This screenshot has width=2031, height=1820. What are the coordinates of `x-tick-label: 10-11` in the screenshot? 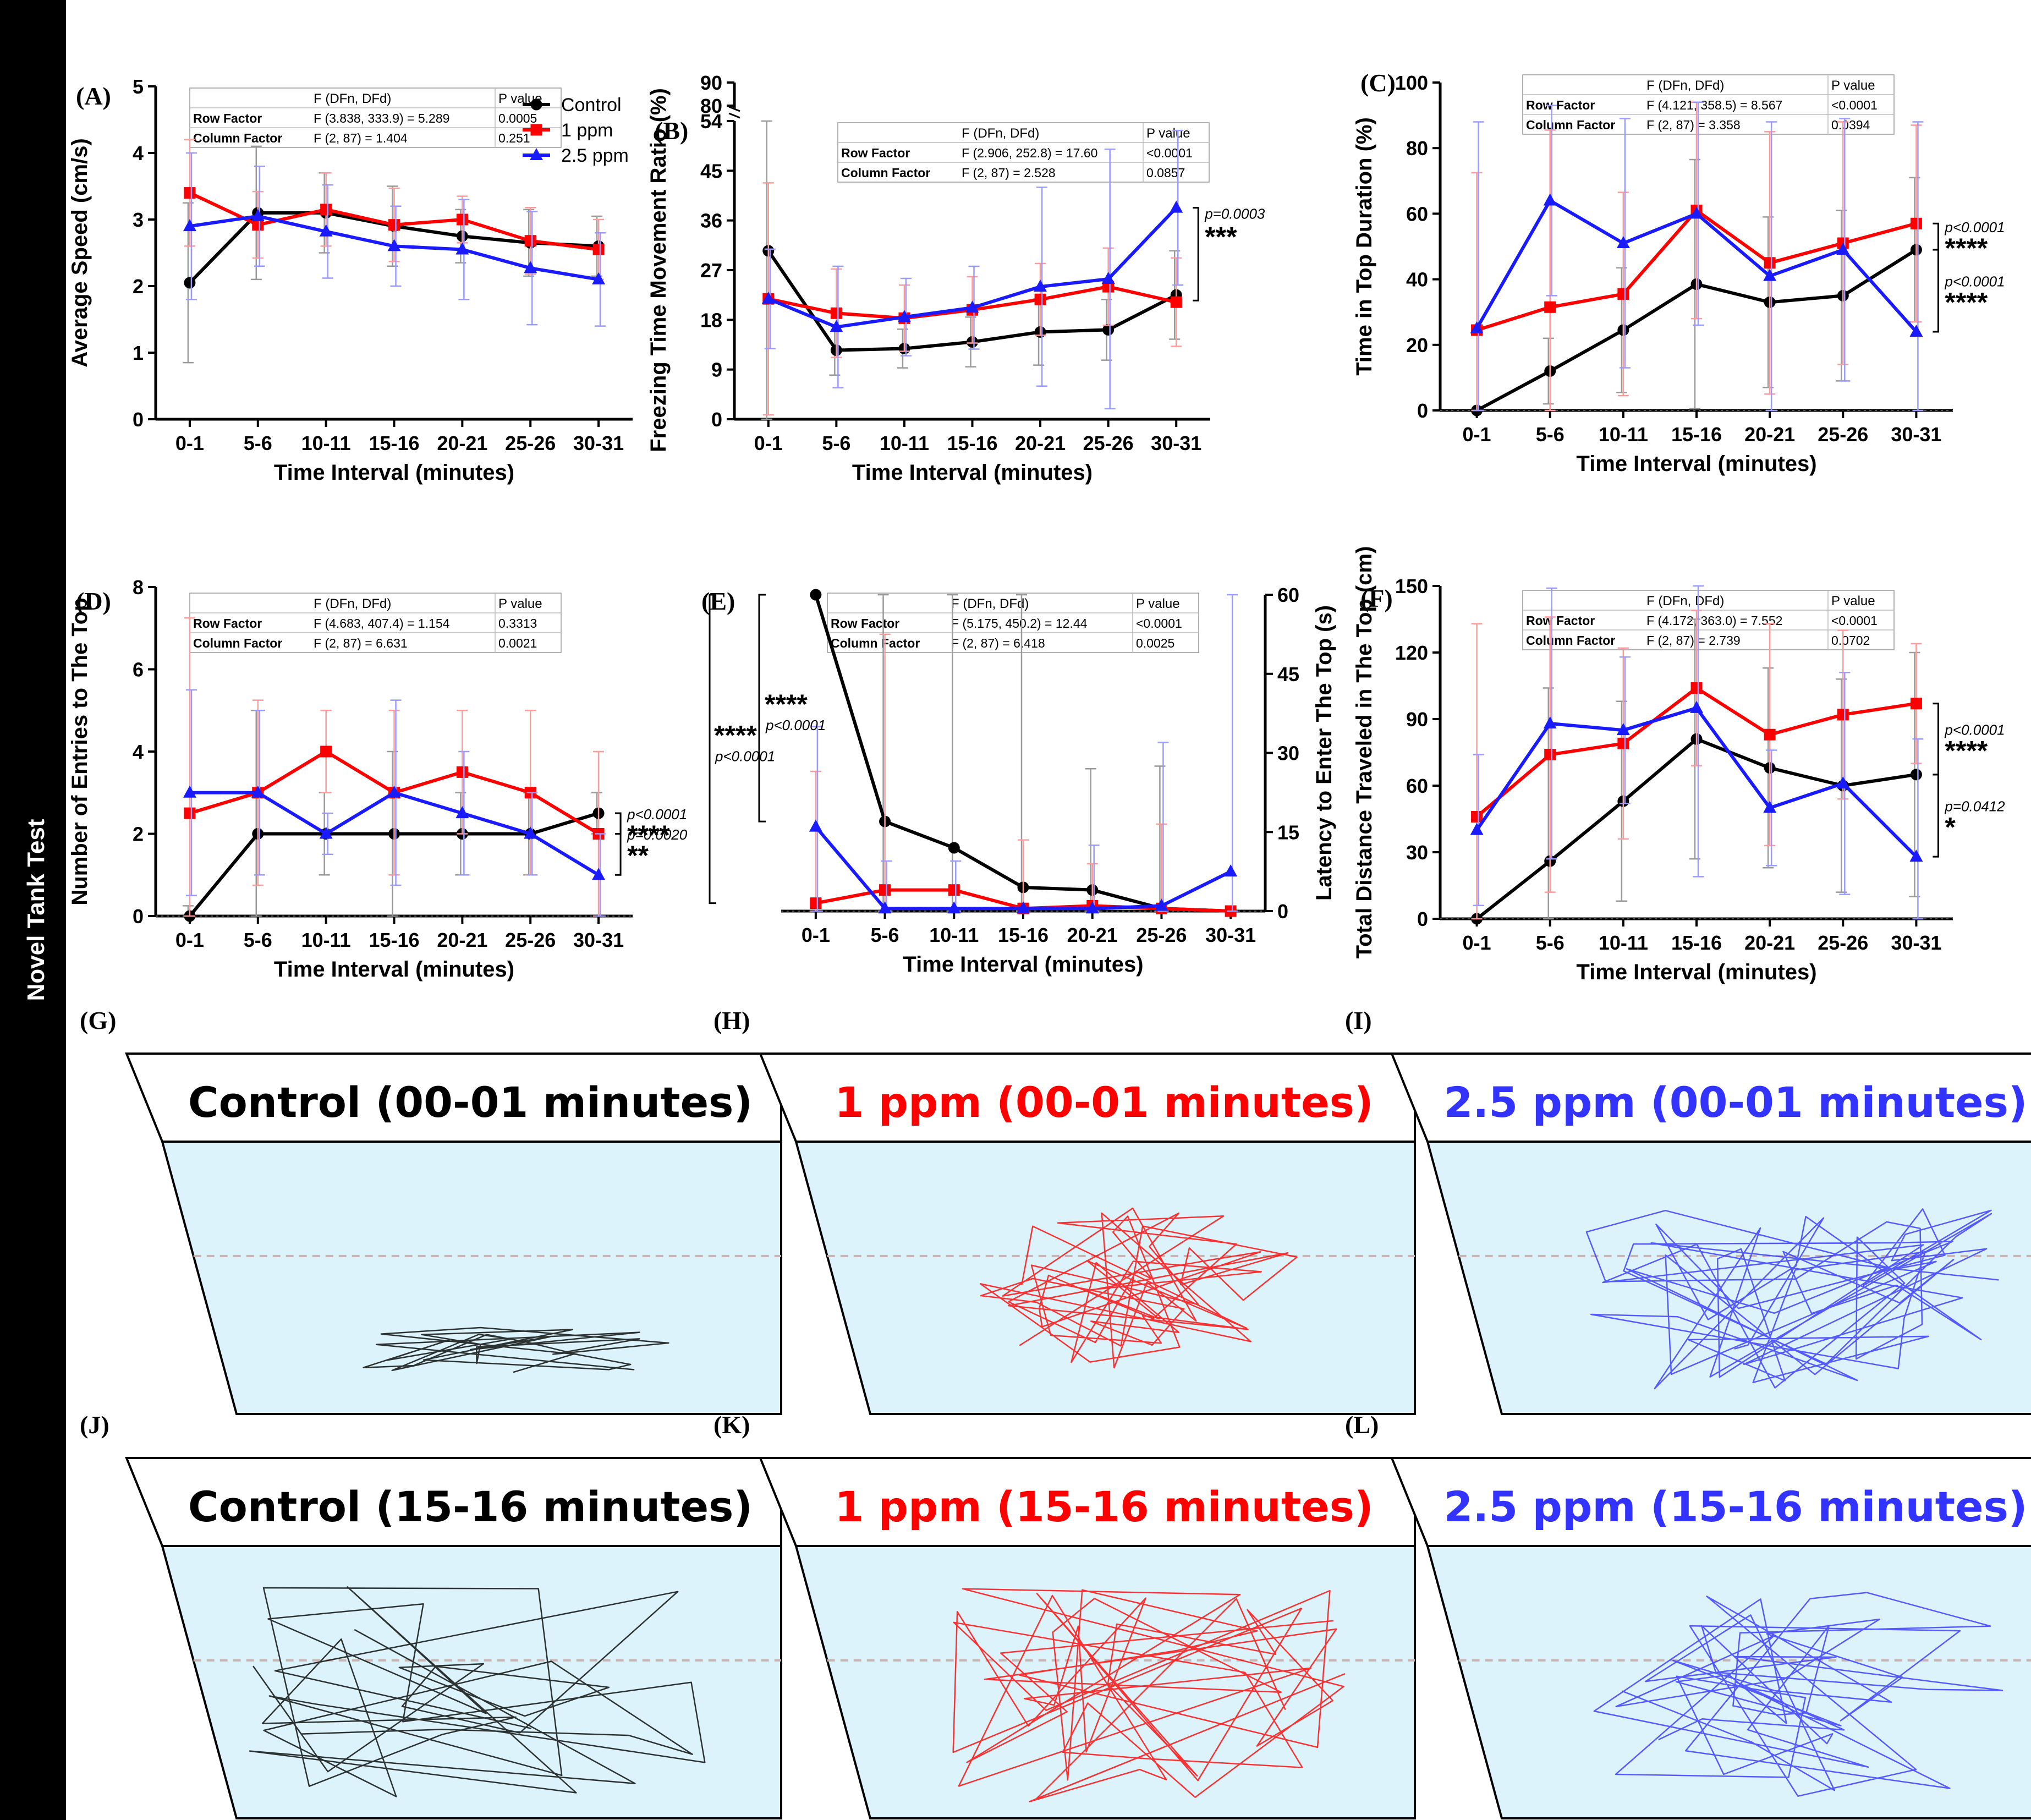 It's located at (1623, 942).